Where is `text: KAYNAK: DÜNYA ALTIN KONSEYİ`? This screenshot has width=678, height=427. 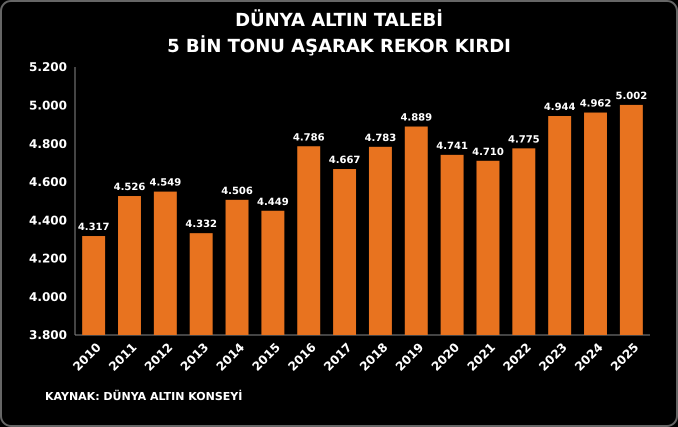
text: KAYNAK: DÜNYA ALTIN KONSEYİ is located at coordinates (143, 396).